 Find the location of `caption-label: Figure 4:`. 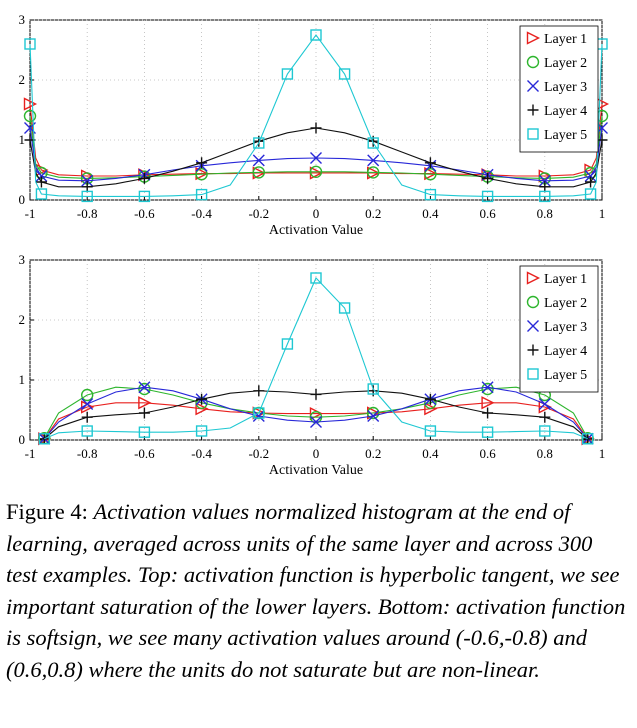

caption-label: Figure 4: is located at coordinates (47, 511).